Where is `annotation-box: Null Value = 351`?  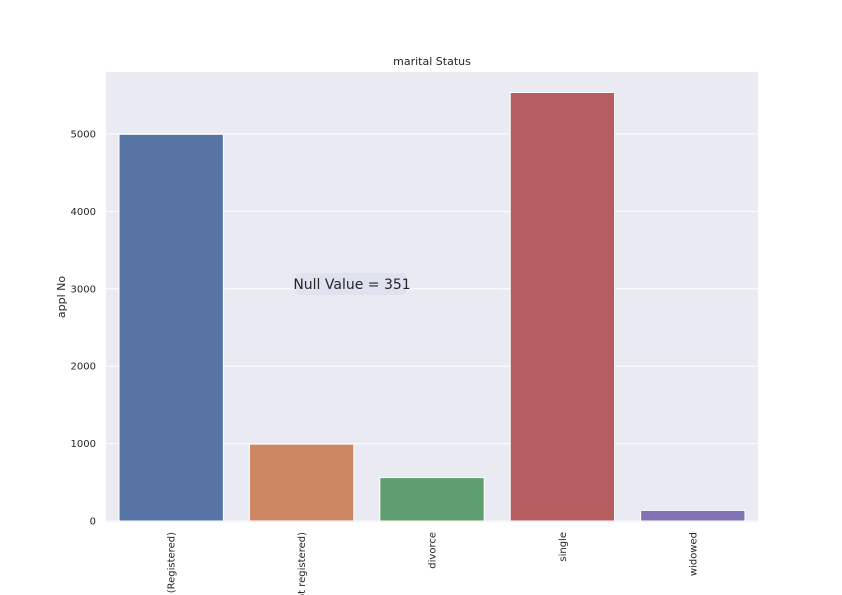
annotation-box: Null Value = 351 is located at coordinates (352, 284).